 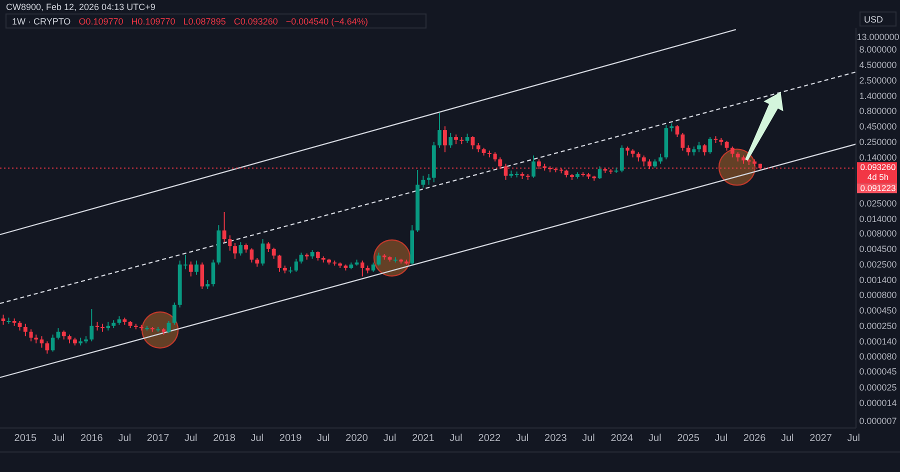 I want to click on x-tick-label: 2027, so click(x=821, y=438).